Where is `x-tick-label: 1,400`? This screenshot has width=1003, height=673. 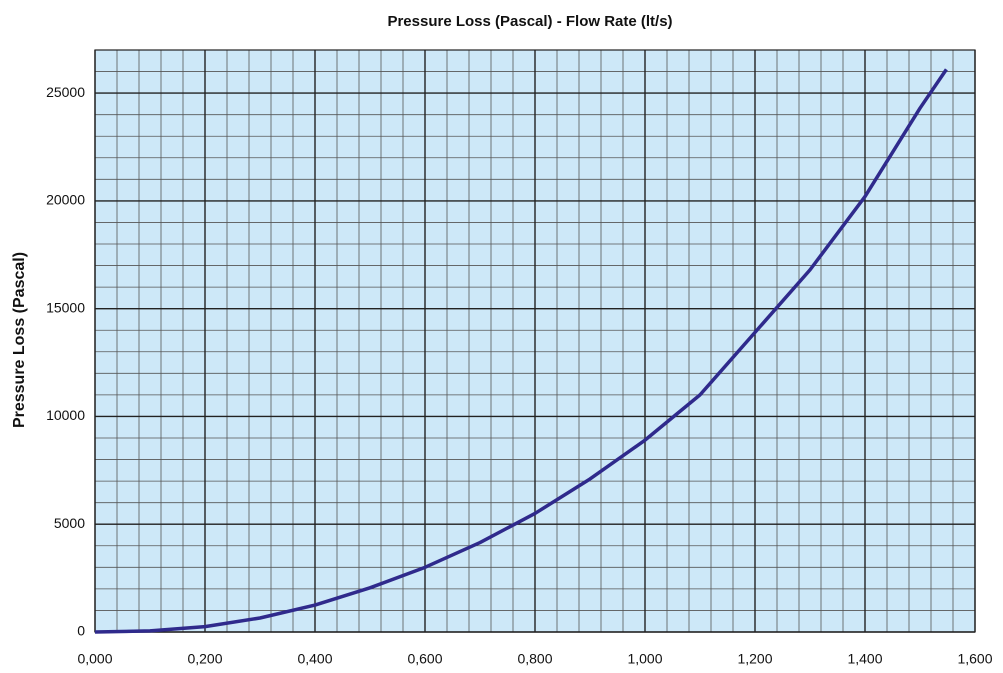 x-tick-label: 1,400 is located at coordinates (864, 659).